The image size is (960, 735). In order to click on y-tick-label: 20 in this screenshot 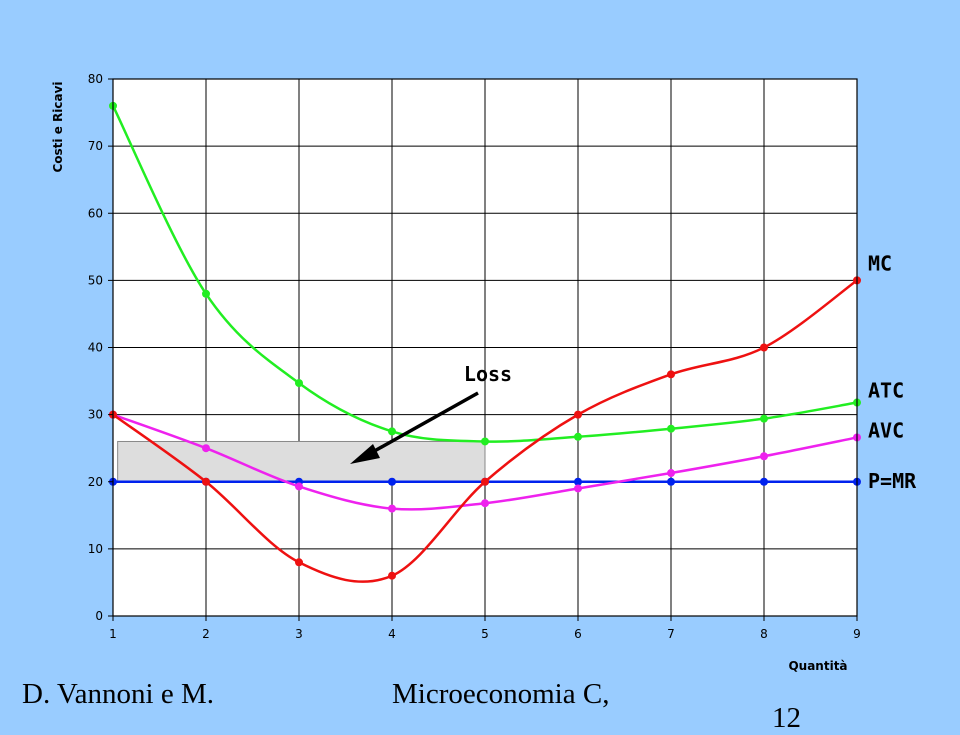, I will do `click(95, 482)`.